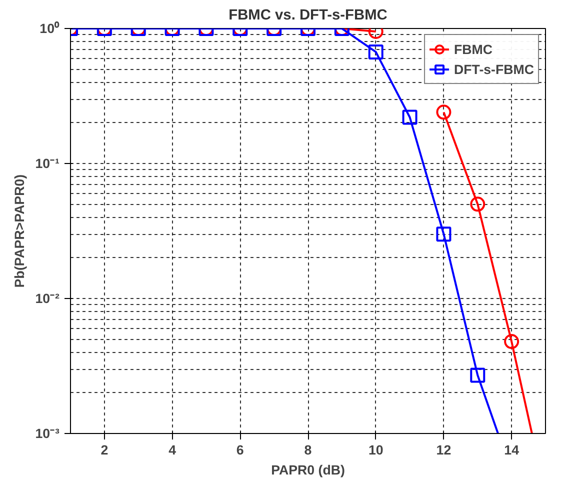 Image resolution: width=568 pixels, height=488 pixels. What do you see at coordinates (47, 433) in the screenshot?
I see `y-tick-label: 10⁻³` at bounding box center [47, 433].